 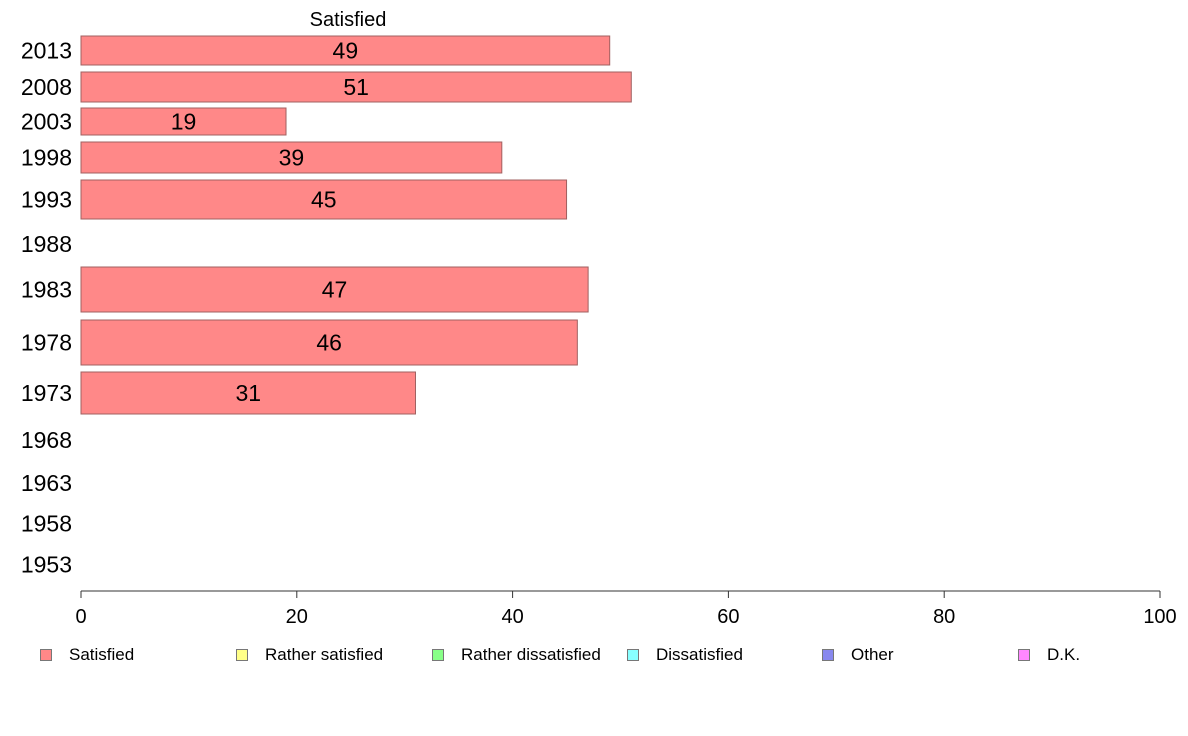 I want to click on legend-label-rather-dissatisfied: Rather dissatisfied, so click(x=531, y=654).